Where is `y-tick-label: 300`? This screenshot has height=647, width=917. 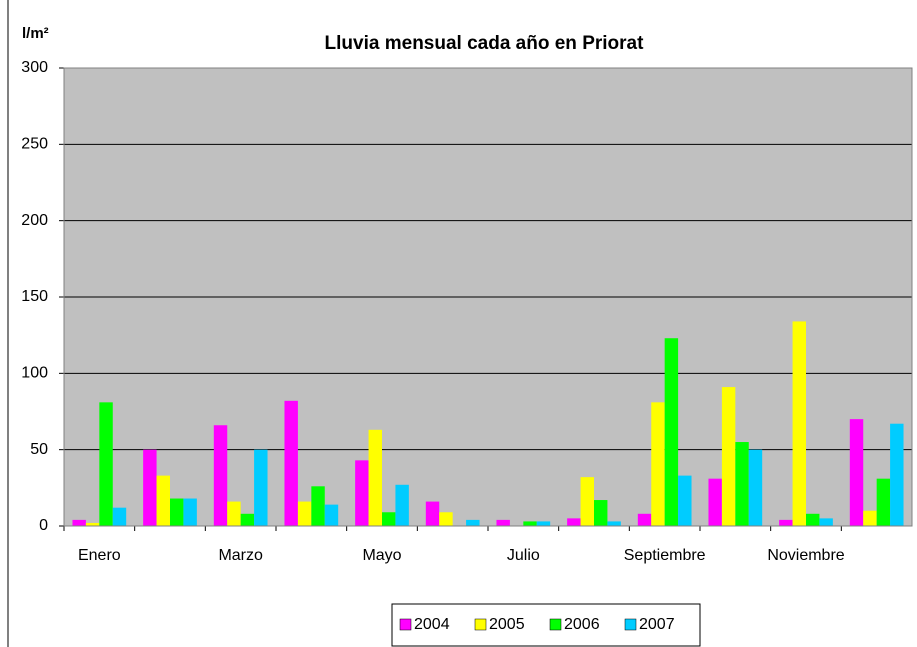
y-tick-label: 300 is located at coordinates (34, 67).